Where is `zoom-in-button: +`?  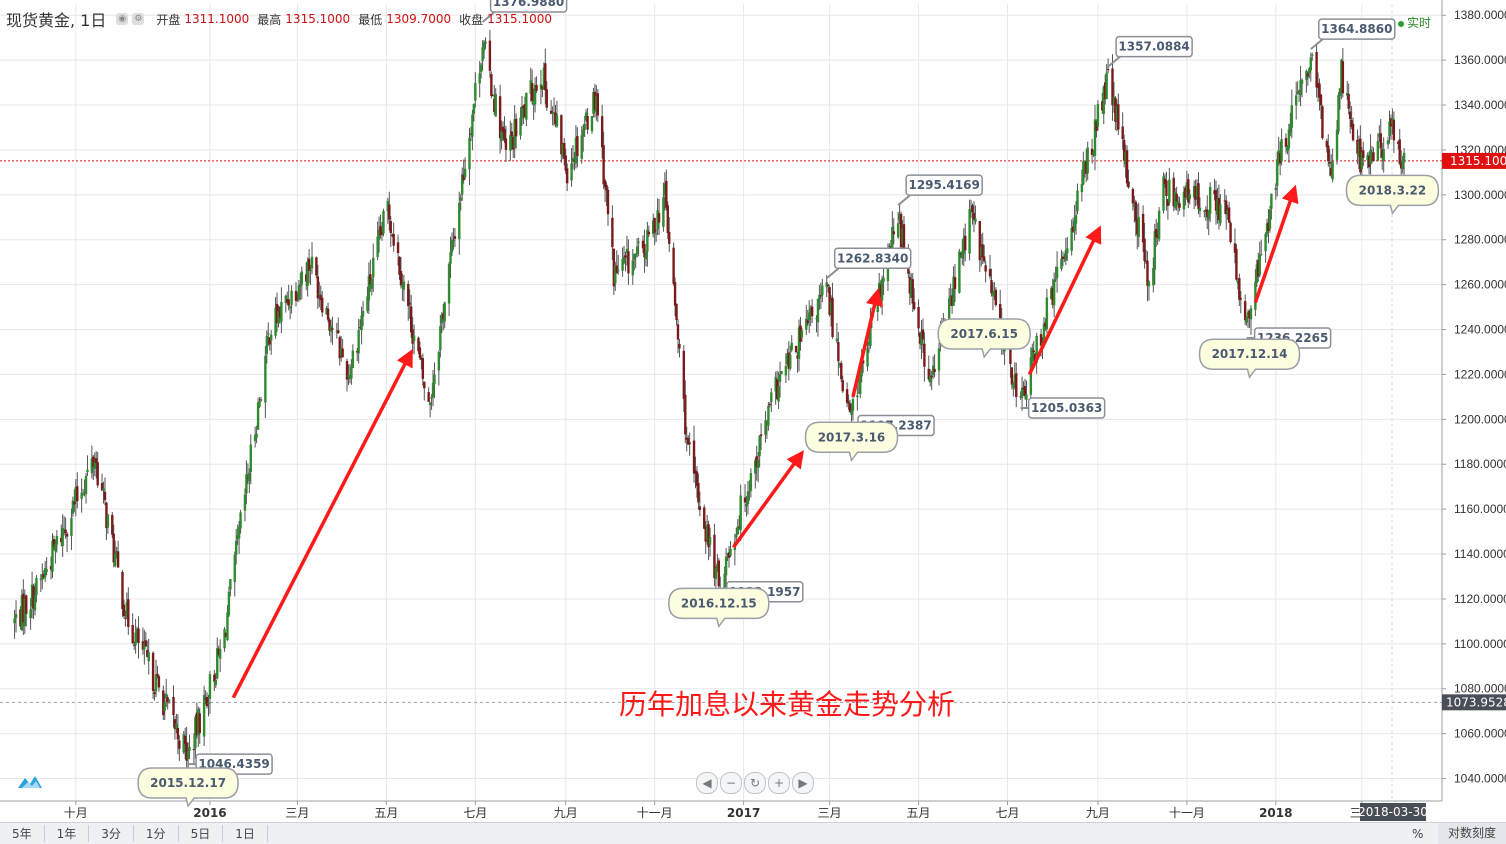
zoom-in-button: + is located at coordinates (779, 783).